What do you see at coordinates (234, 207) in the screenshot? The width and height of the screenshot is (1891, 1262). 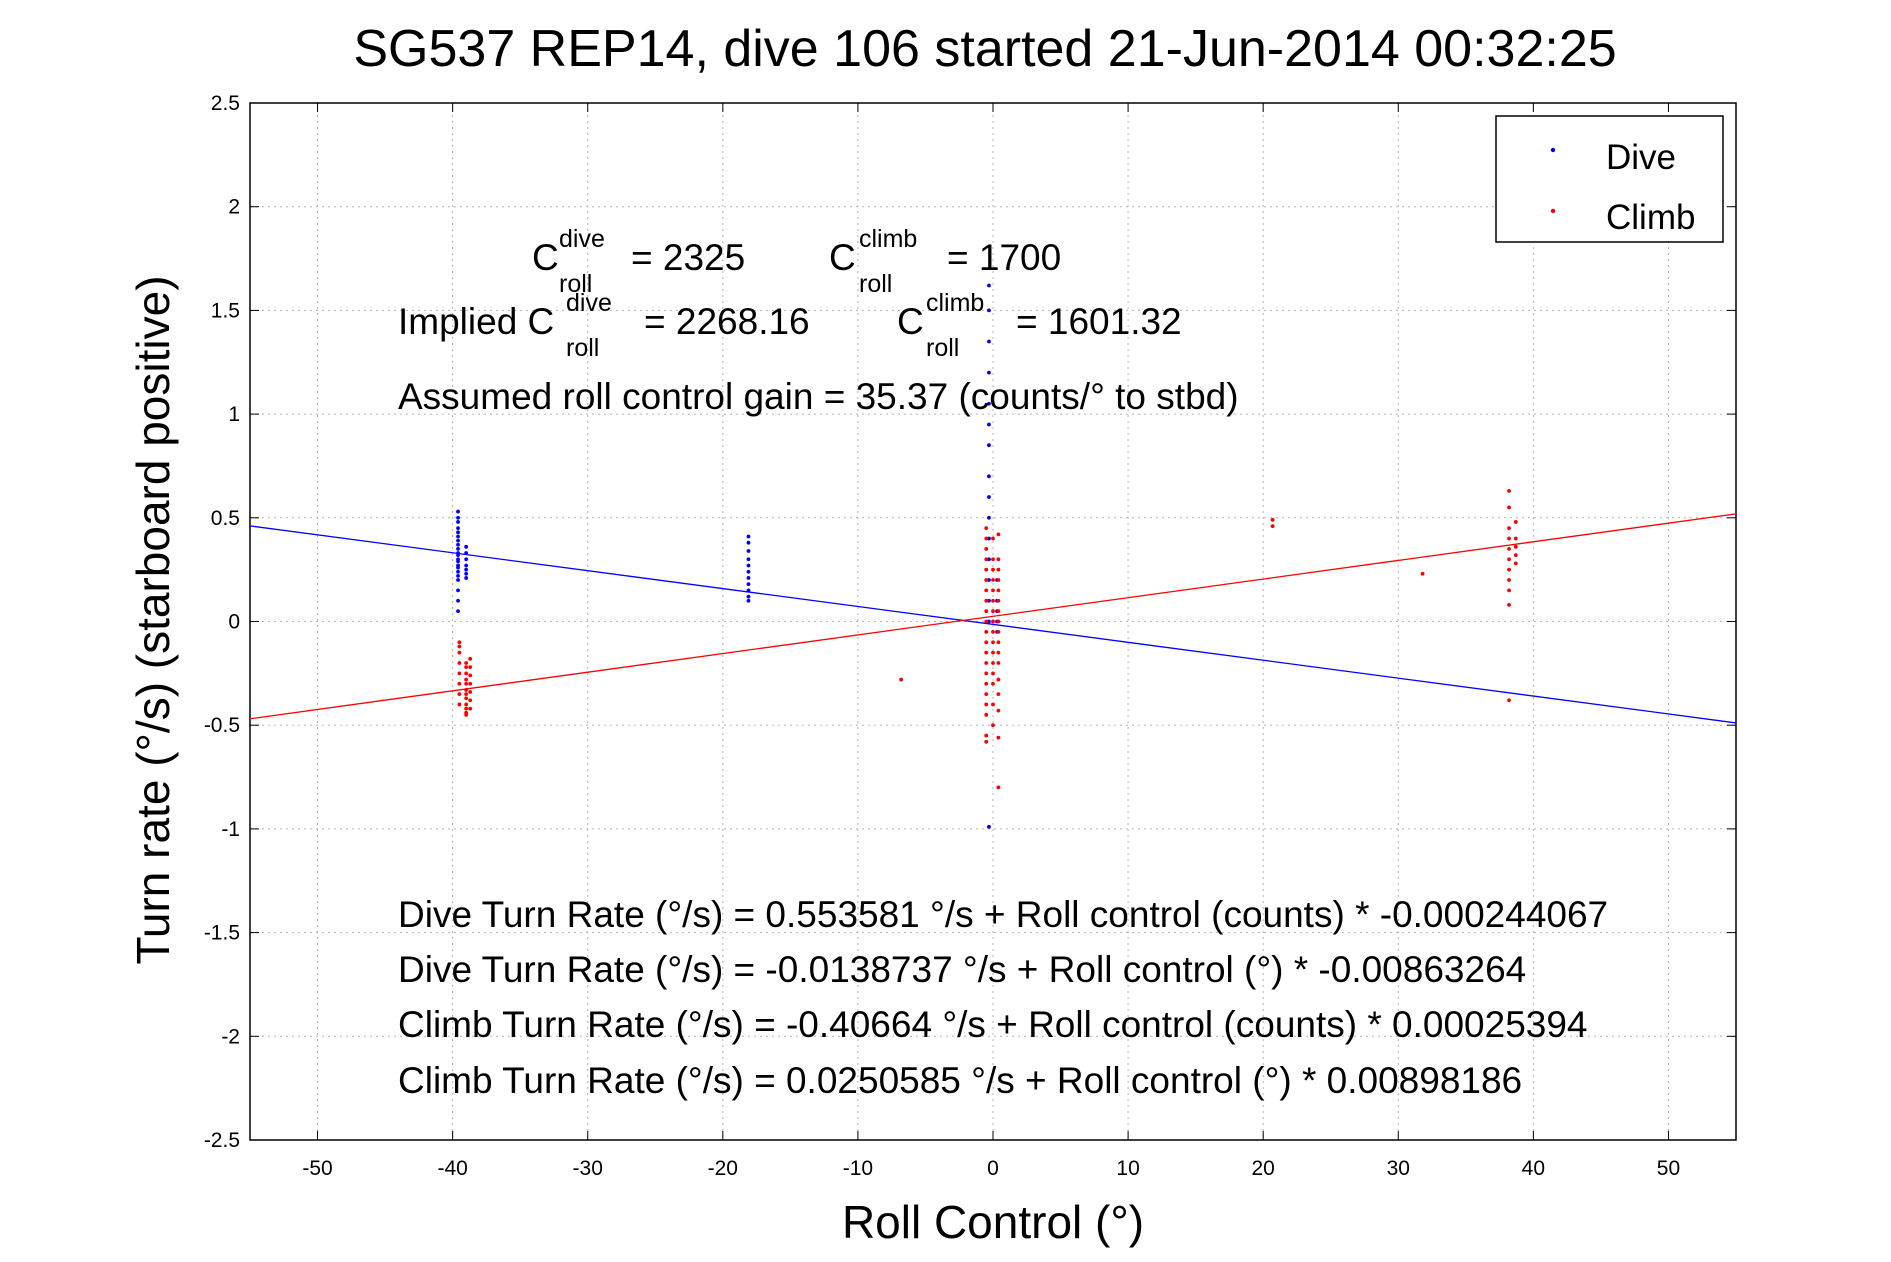 I see `y-tick-label: 2` at bounding box center [234, 207].